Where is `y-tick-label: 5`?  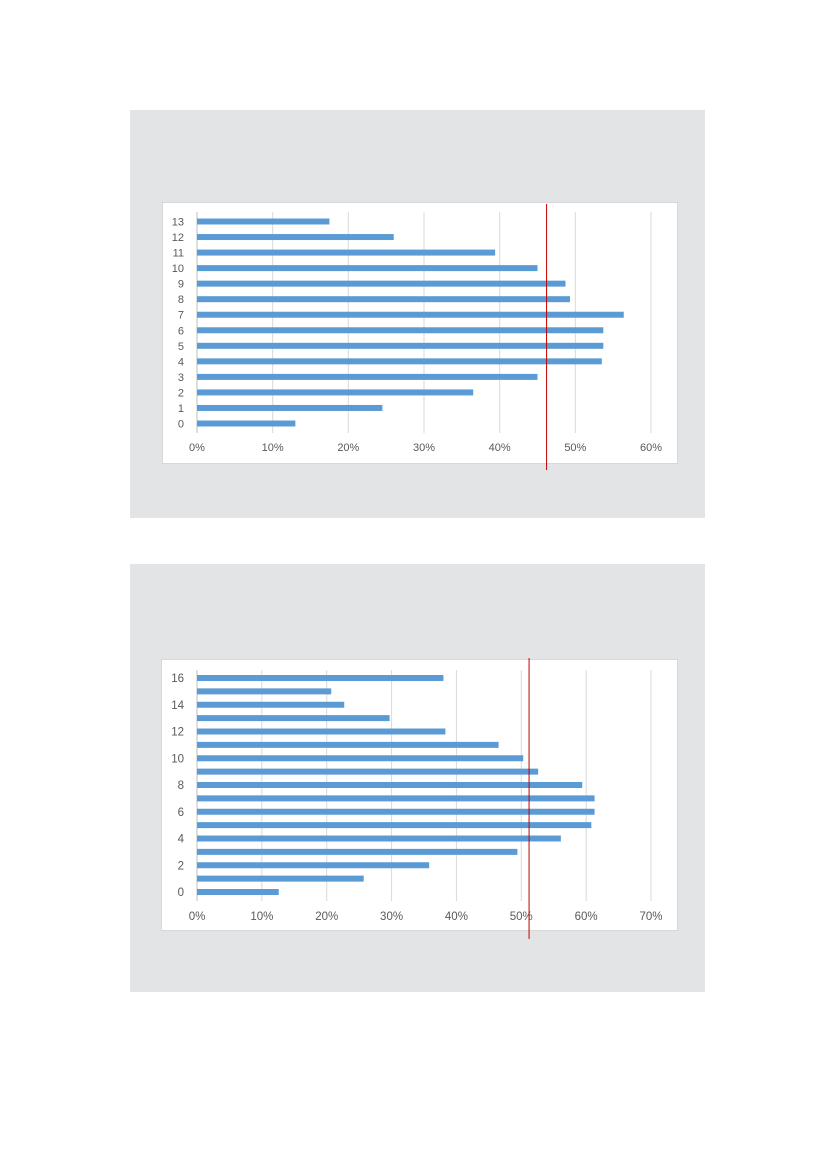 y-tick-label: 5 is located at coordinates (181, 347).